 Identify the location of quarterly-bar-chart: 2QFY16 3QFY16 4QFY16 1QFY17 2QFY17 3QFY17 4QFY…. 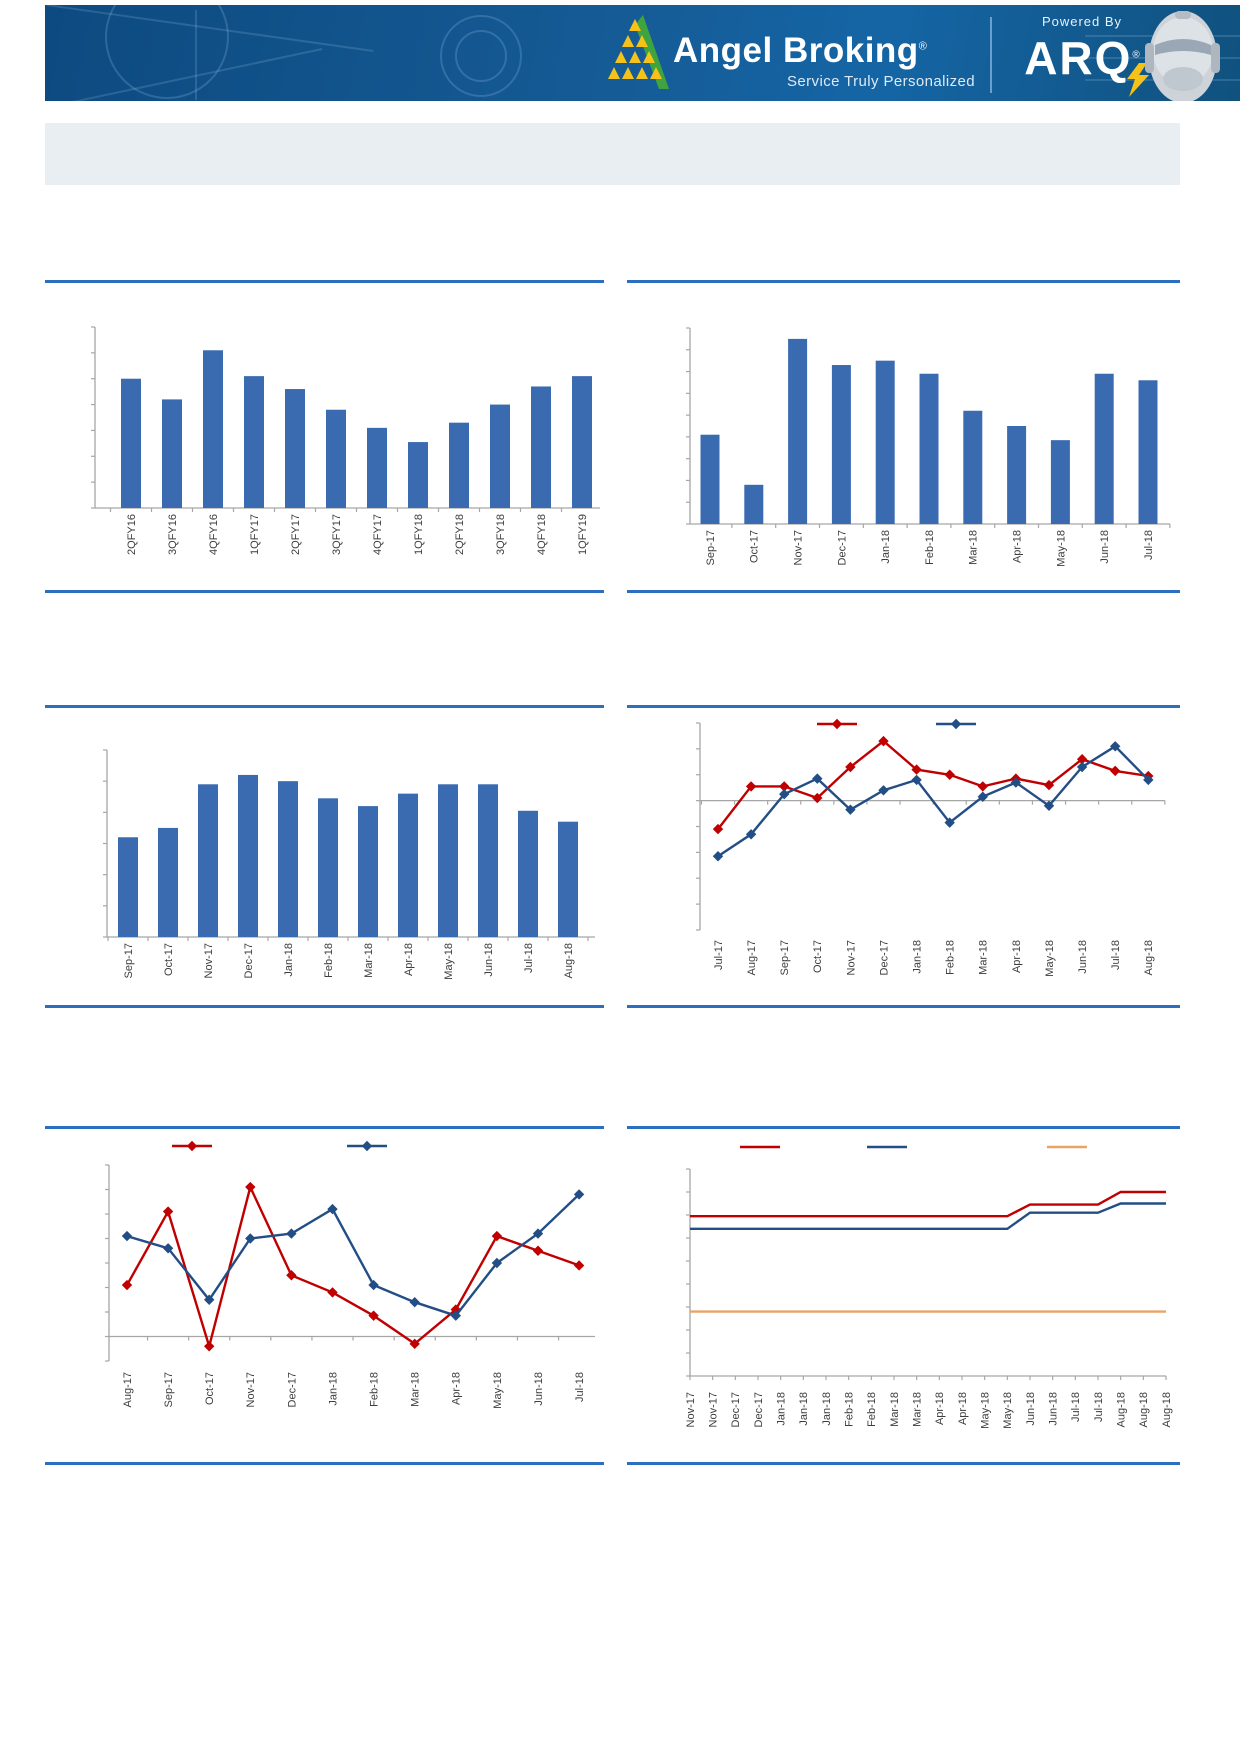
(345, 440).